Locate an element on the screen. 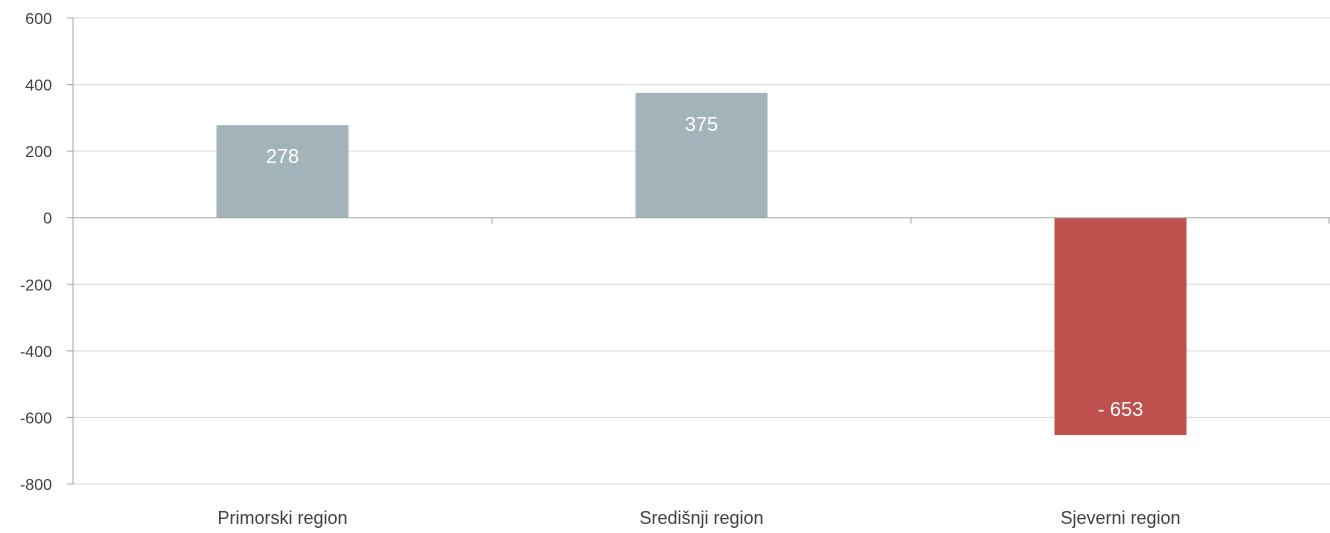 The height and width of the screenshot is (533, 1330). data-label: 278 is located at coordinates (282, 157).